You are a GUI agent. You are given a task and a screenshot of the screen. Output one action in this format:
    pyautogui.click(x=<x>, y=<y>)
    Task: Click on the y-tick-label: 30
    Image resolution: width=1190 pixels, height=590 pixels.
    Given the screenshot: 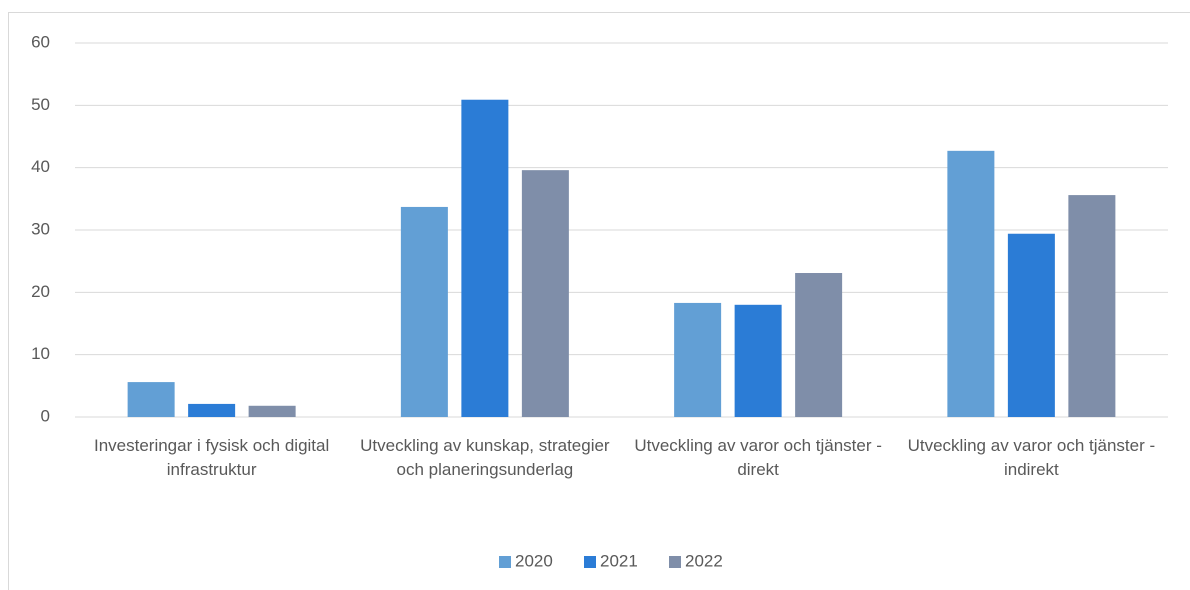 What is the action you would take?
    pyautogui.click(x=40, y=228)
    